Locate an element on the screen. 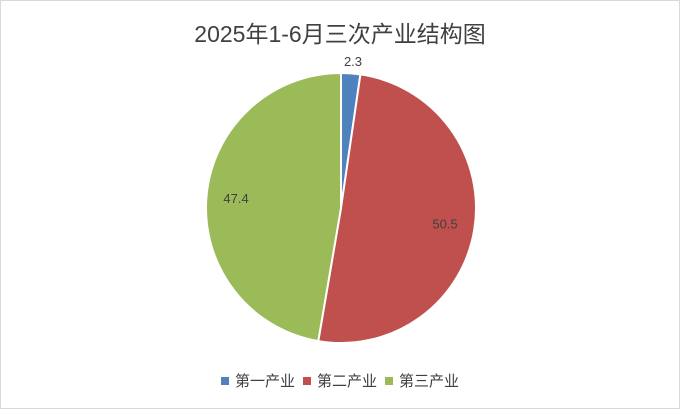 The height and width of the screenshot is (409, 680). chart-title: 2025年1-6月三次产业结构图 is located at coordinates (340, 34).